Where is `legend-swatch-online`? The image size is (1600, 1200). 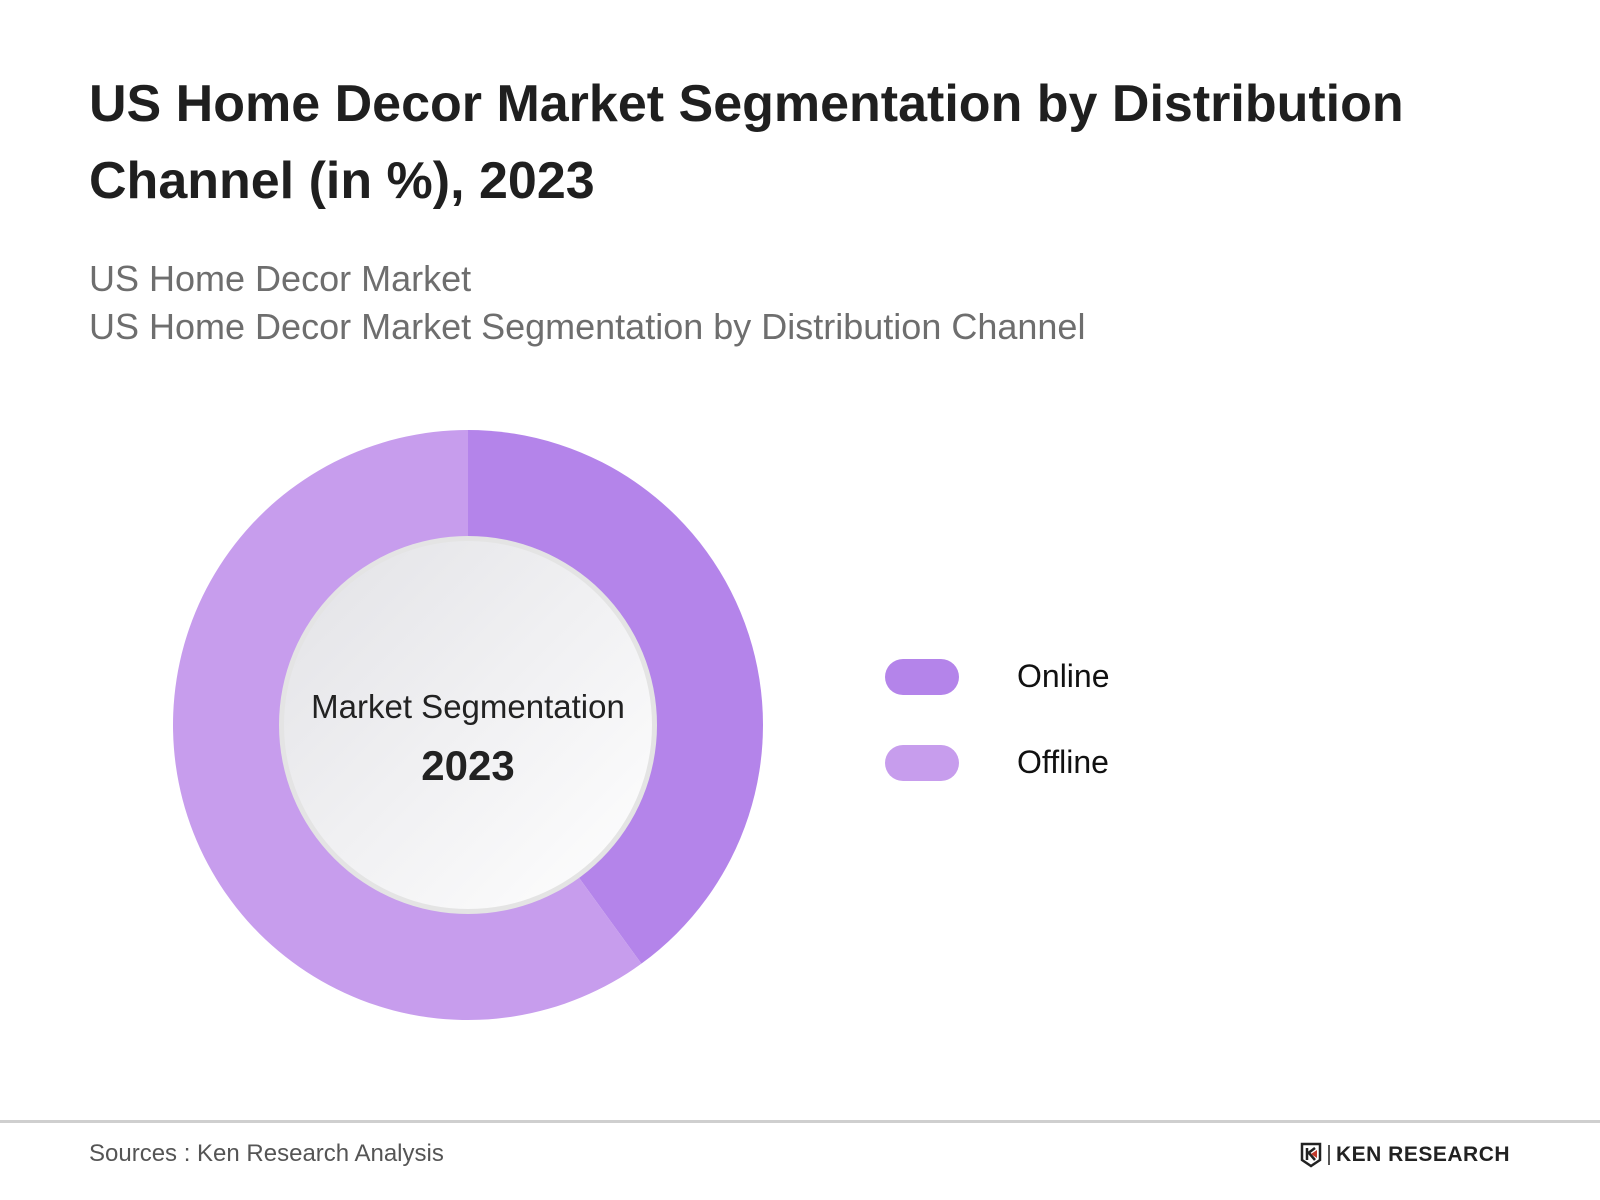 legend-swatch-online is located at coordinates (922, 676).